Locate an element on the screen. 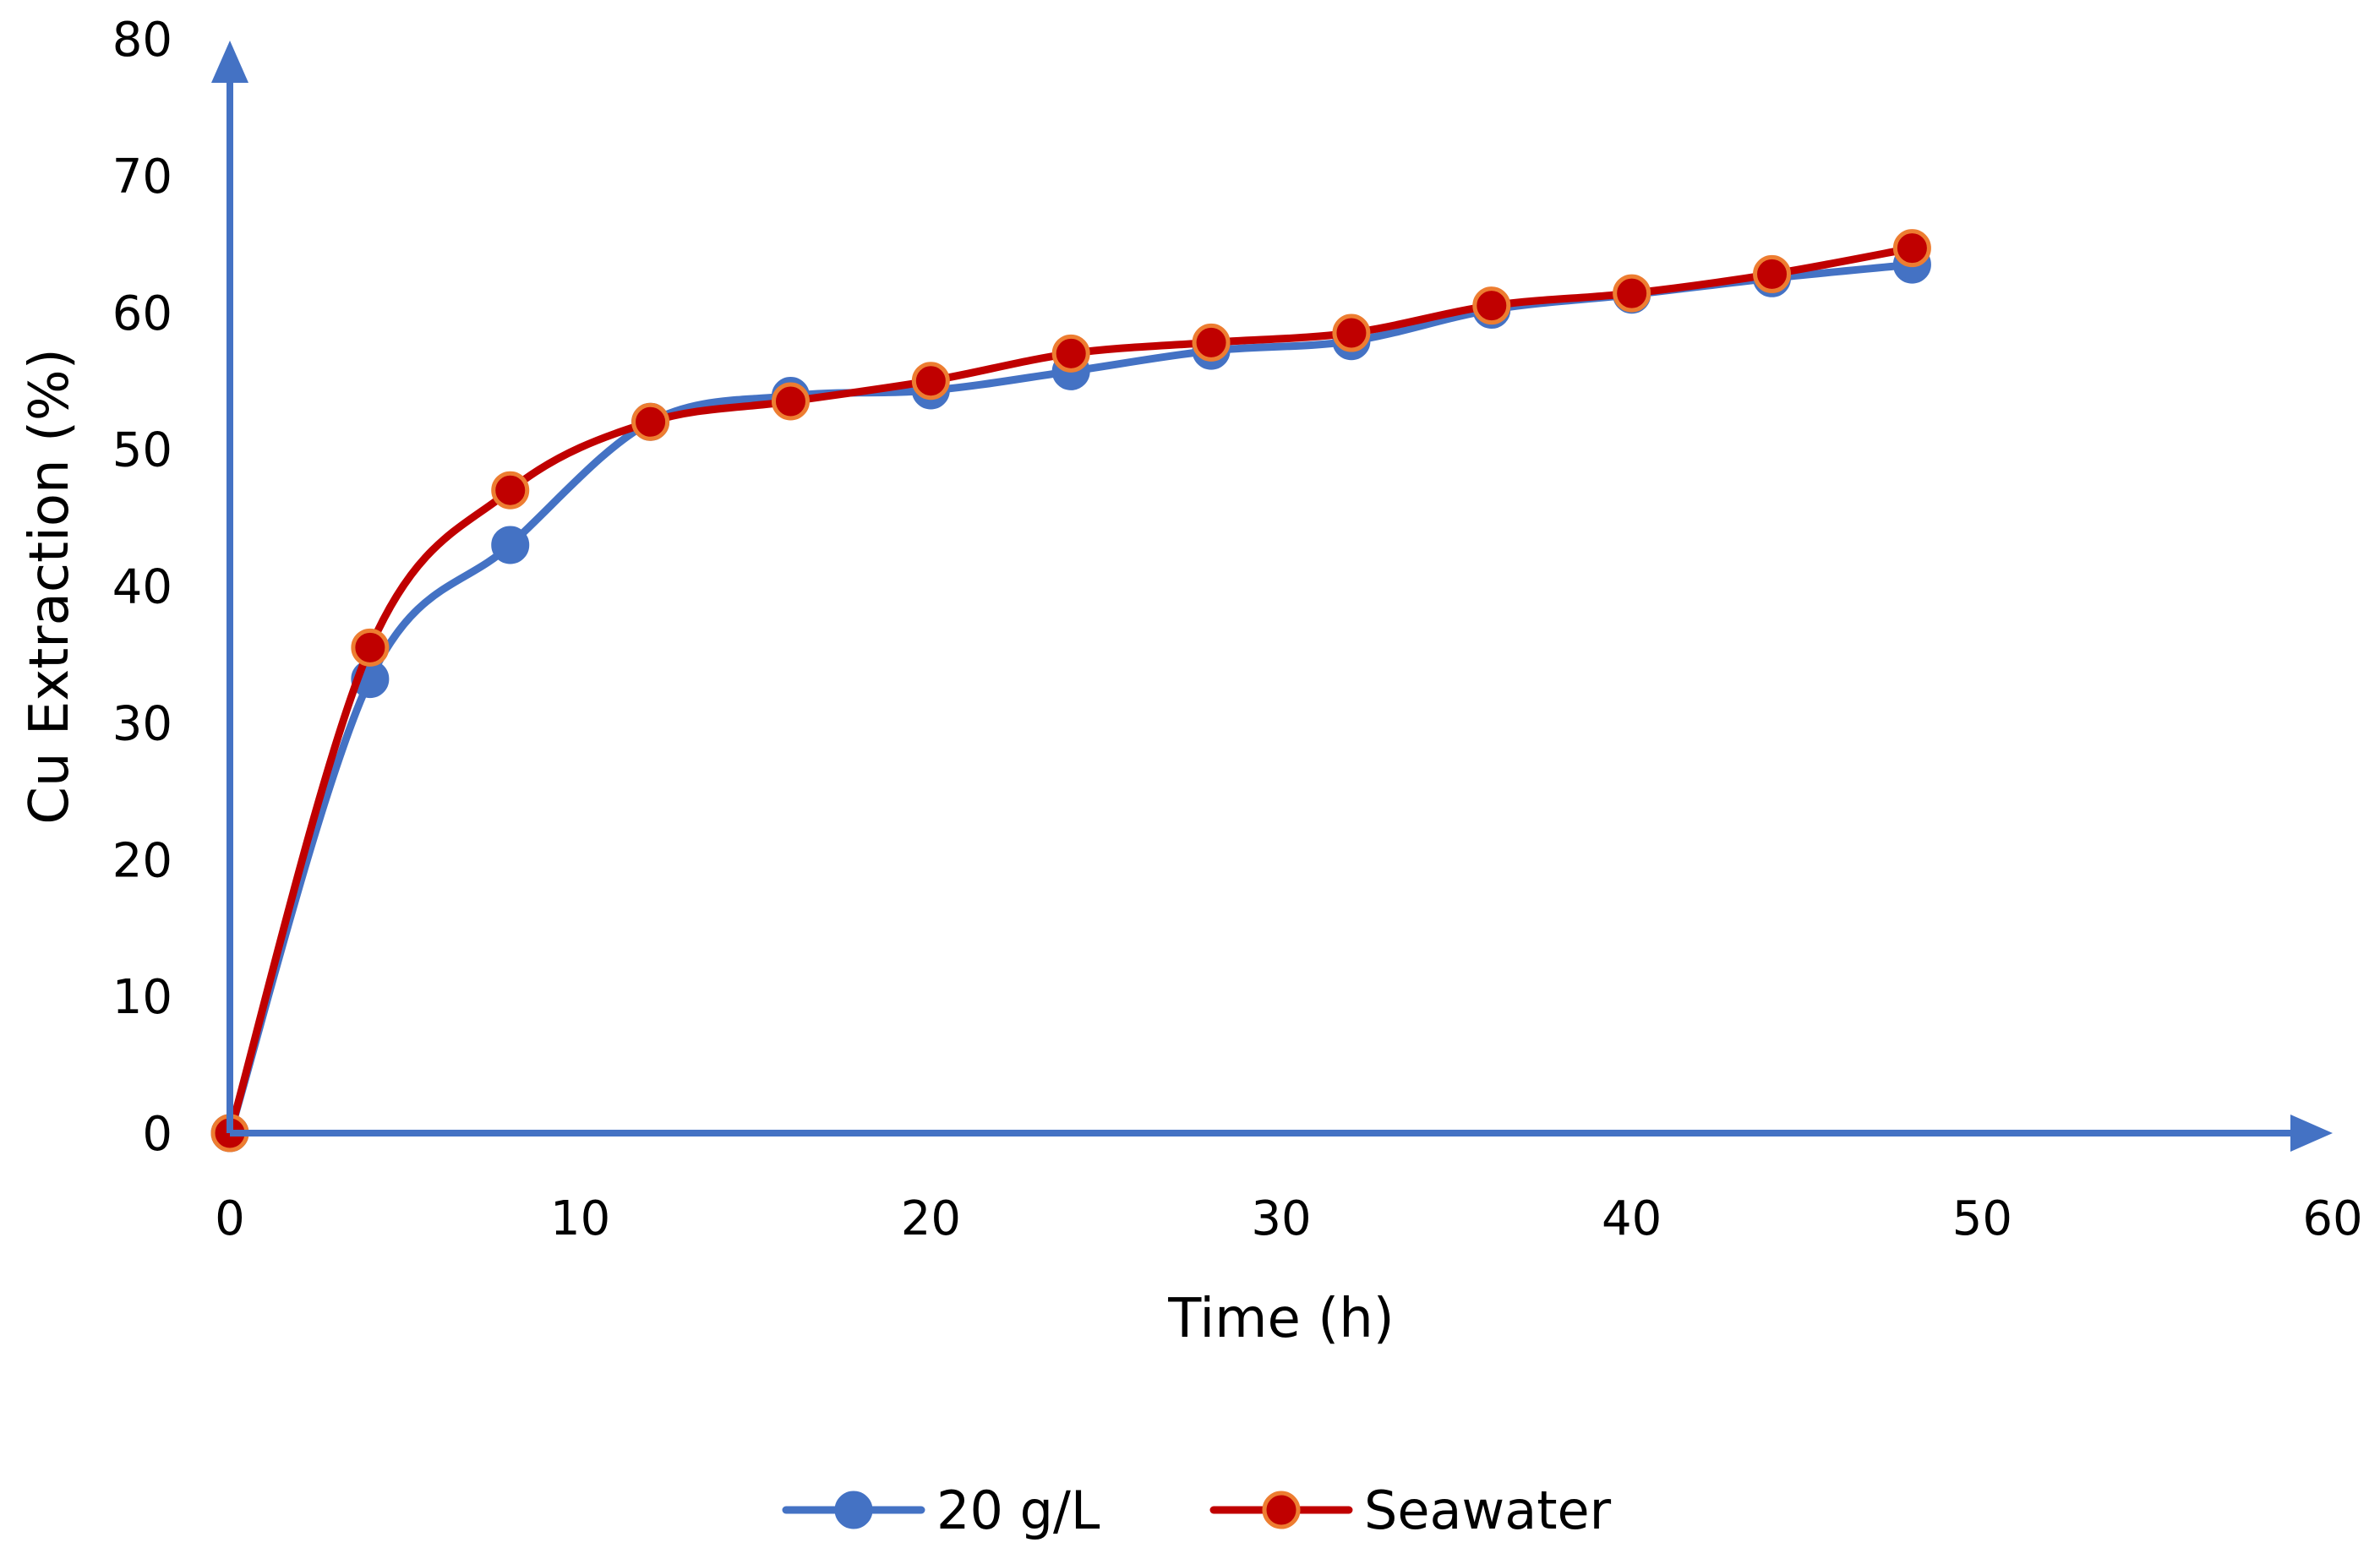  y-tick-label: 40 is located at coordinates (142, 588).